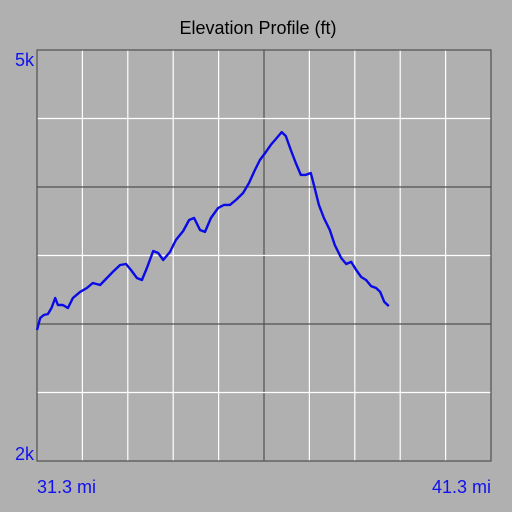  What do you see at coordinates (25, 454) in the screenshot?
I see `y-tick-label: 2k` at bounding box center [25, 454].